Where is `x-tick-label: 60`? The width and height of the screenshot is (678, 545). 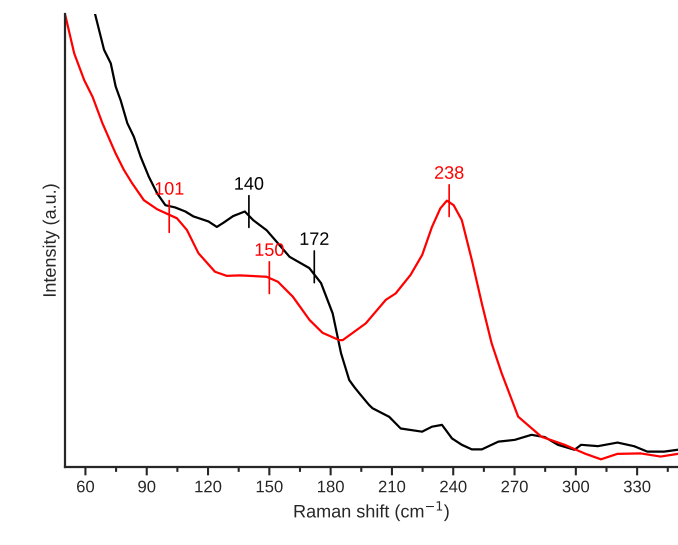 x-tick-label: 60 is located at coordinates (85, 486).